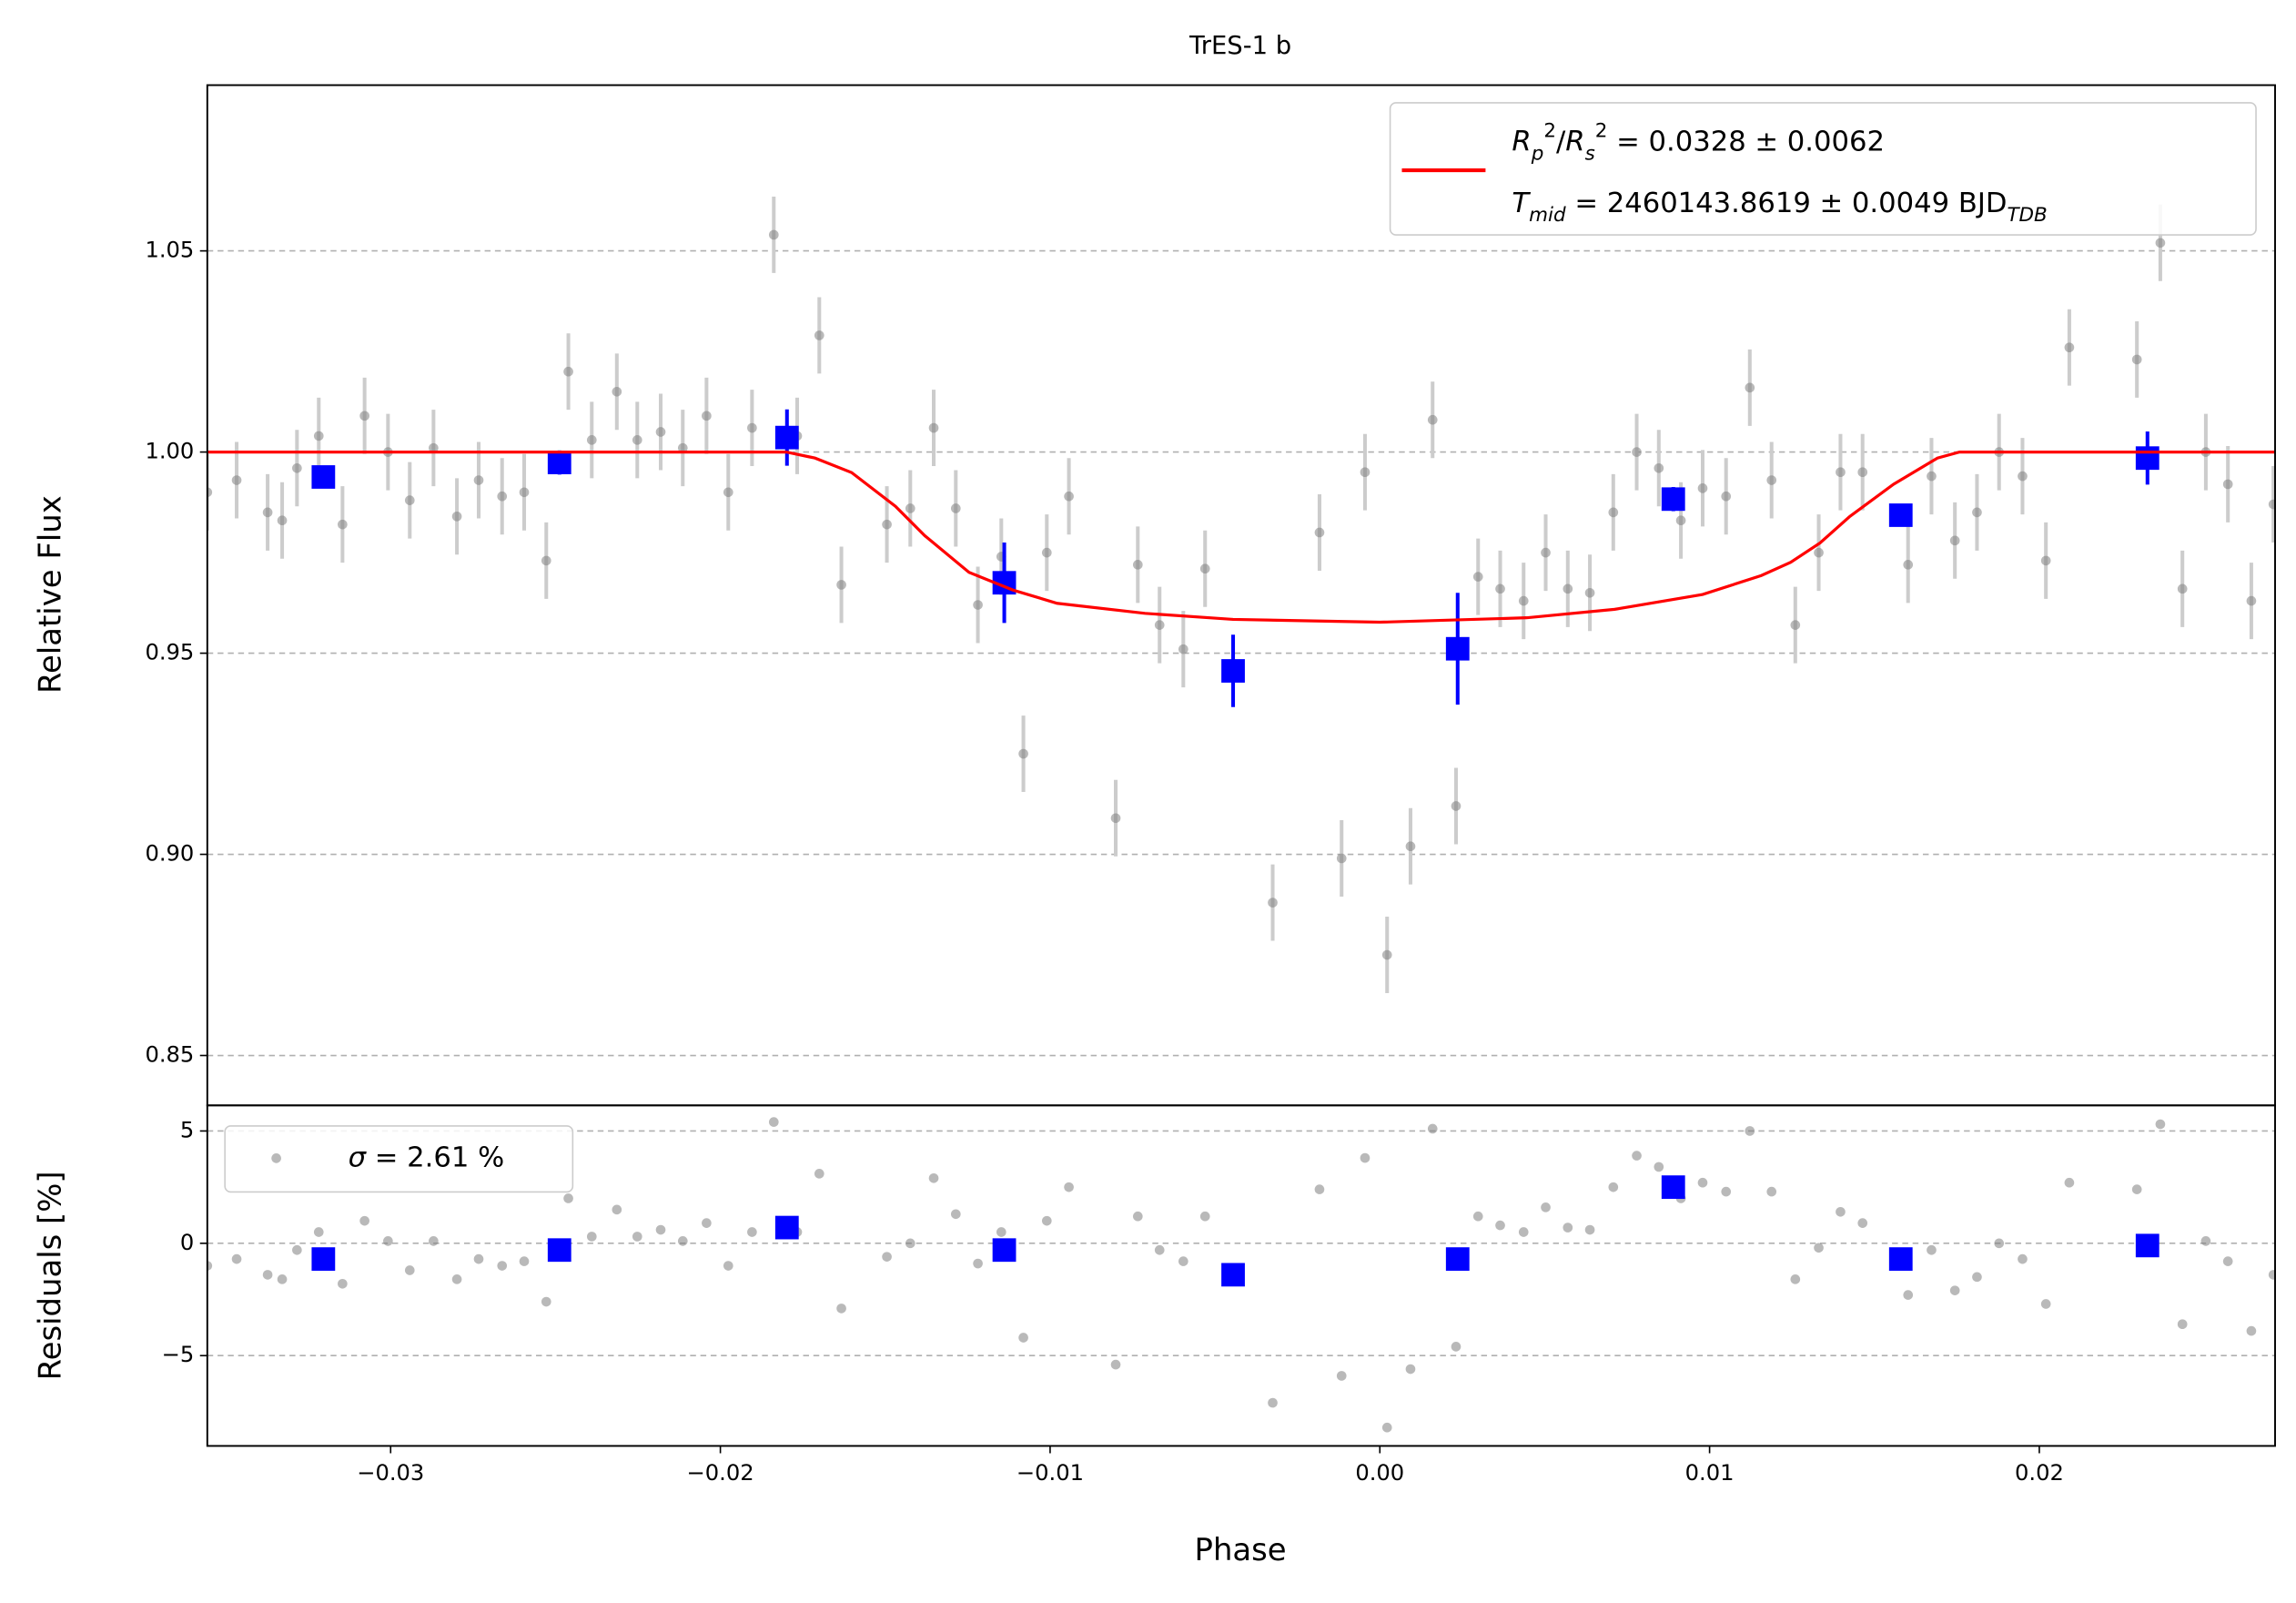 The height and width of the screenshot is (1603, 2296). I want to click on x-tick-label: −0.03, so click(391, 1473).